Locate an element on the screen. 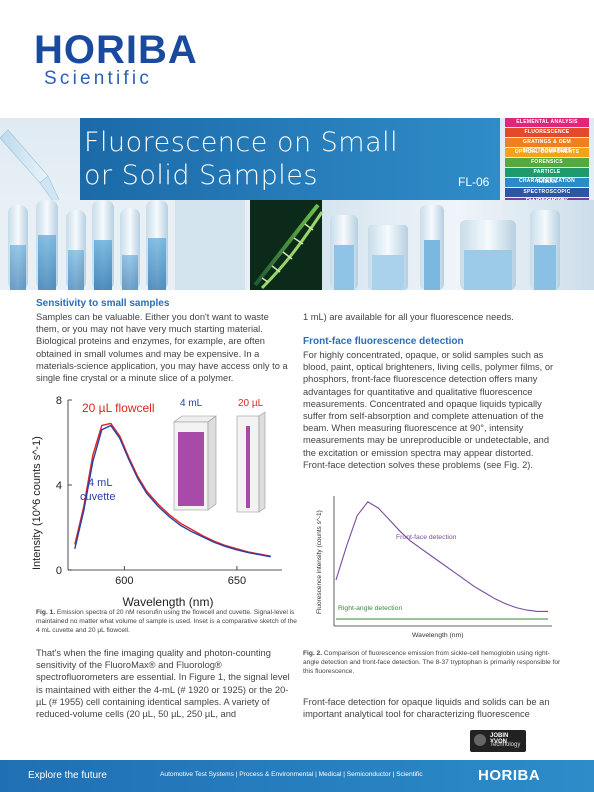  inset-label-4ml: 4 mL is located at coordinates (191, 403).